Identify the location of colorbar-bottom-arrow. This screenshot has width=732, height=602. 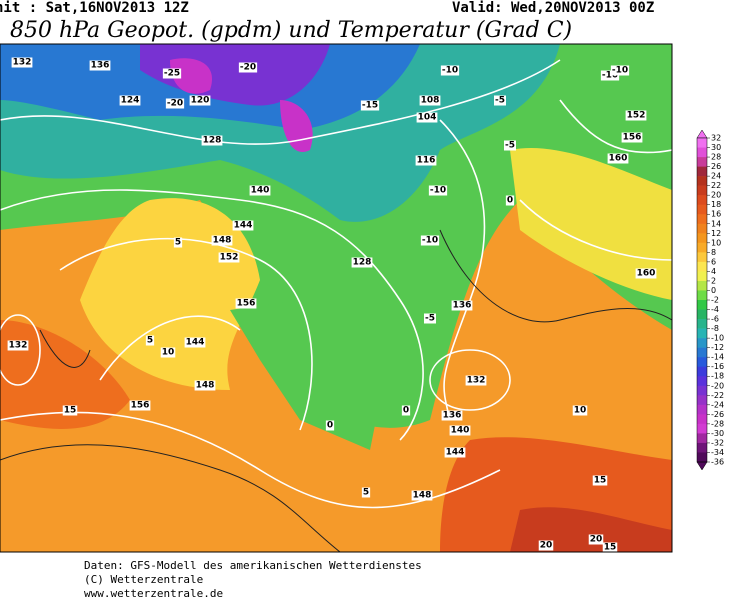
(702, 466).